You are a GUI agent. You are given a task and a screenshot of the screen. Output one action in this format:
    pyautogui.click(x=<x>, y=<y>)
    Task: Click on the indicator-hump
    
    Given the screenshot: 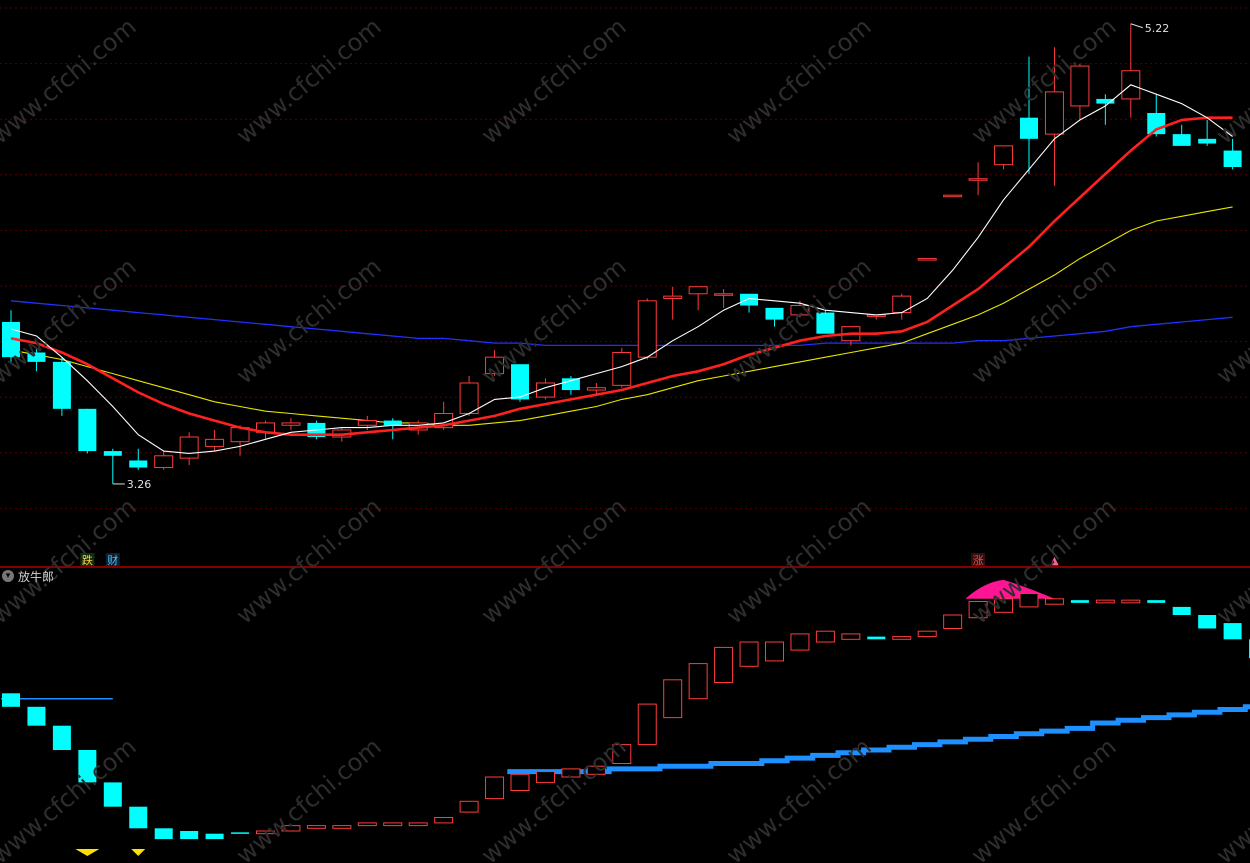 What is the action you would take?
    pyautogui.click(x=1010, y=589)
    